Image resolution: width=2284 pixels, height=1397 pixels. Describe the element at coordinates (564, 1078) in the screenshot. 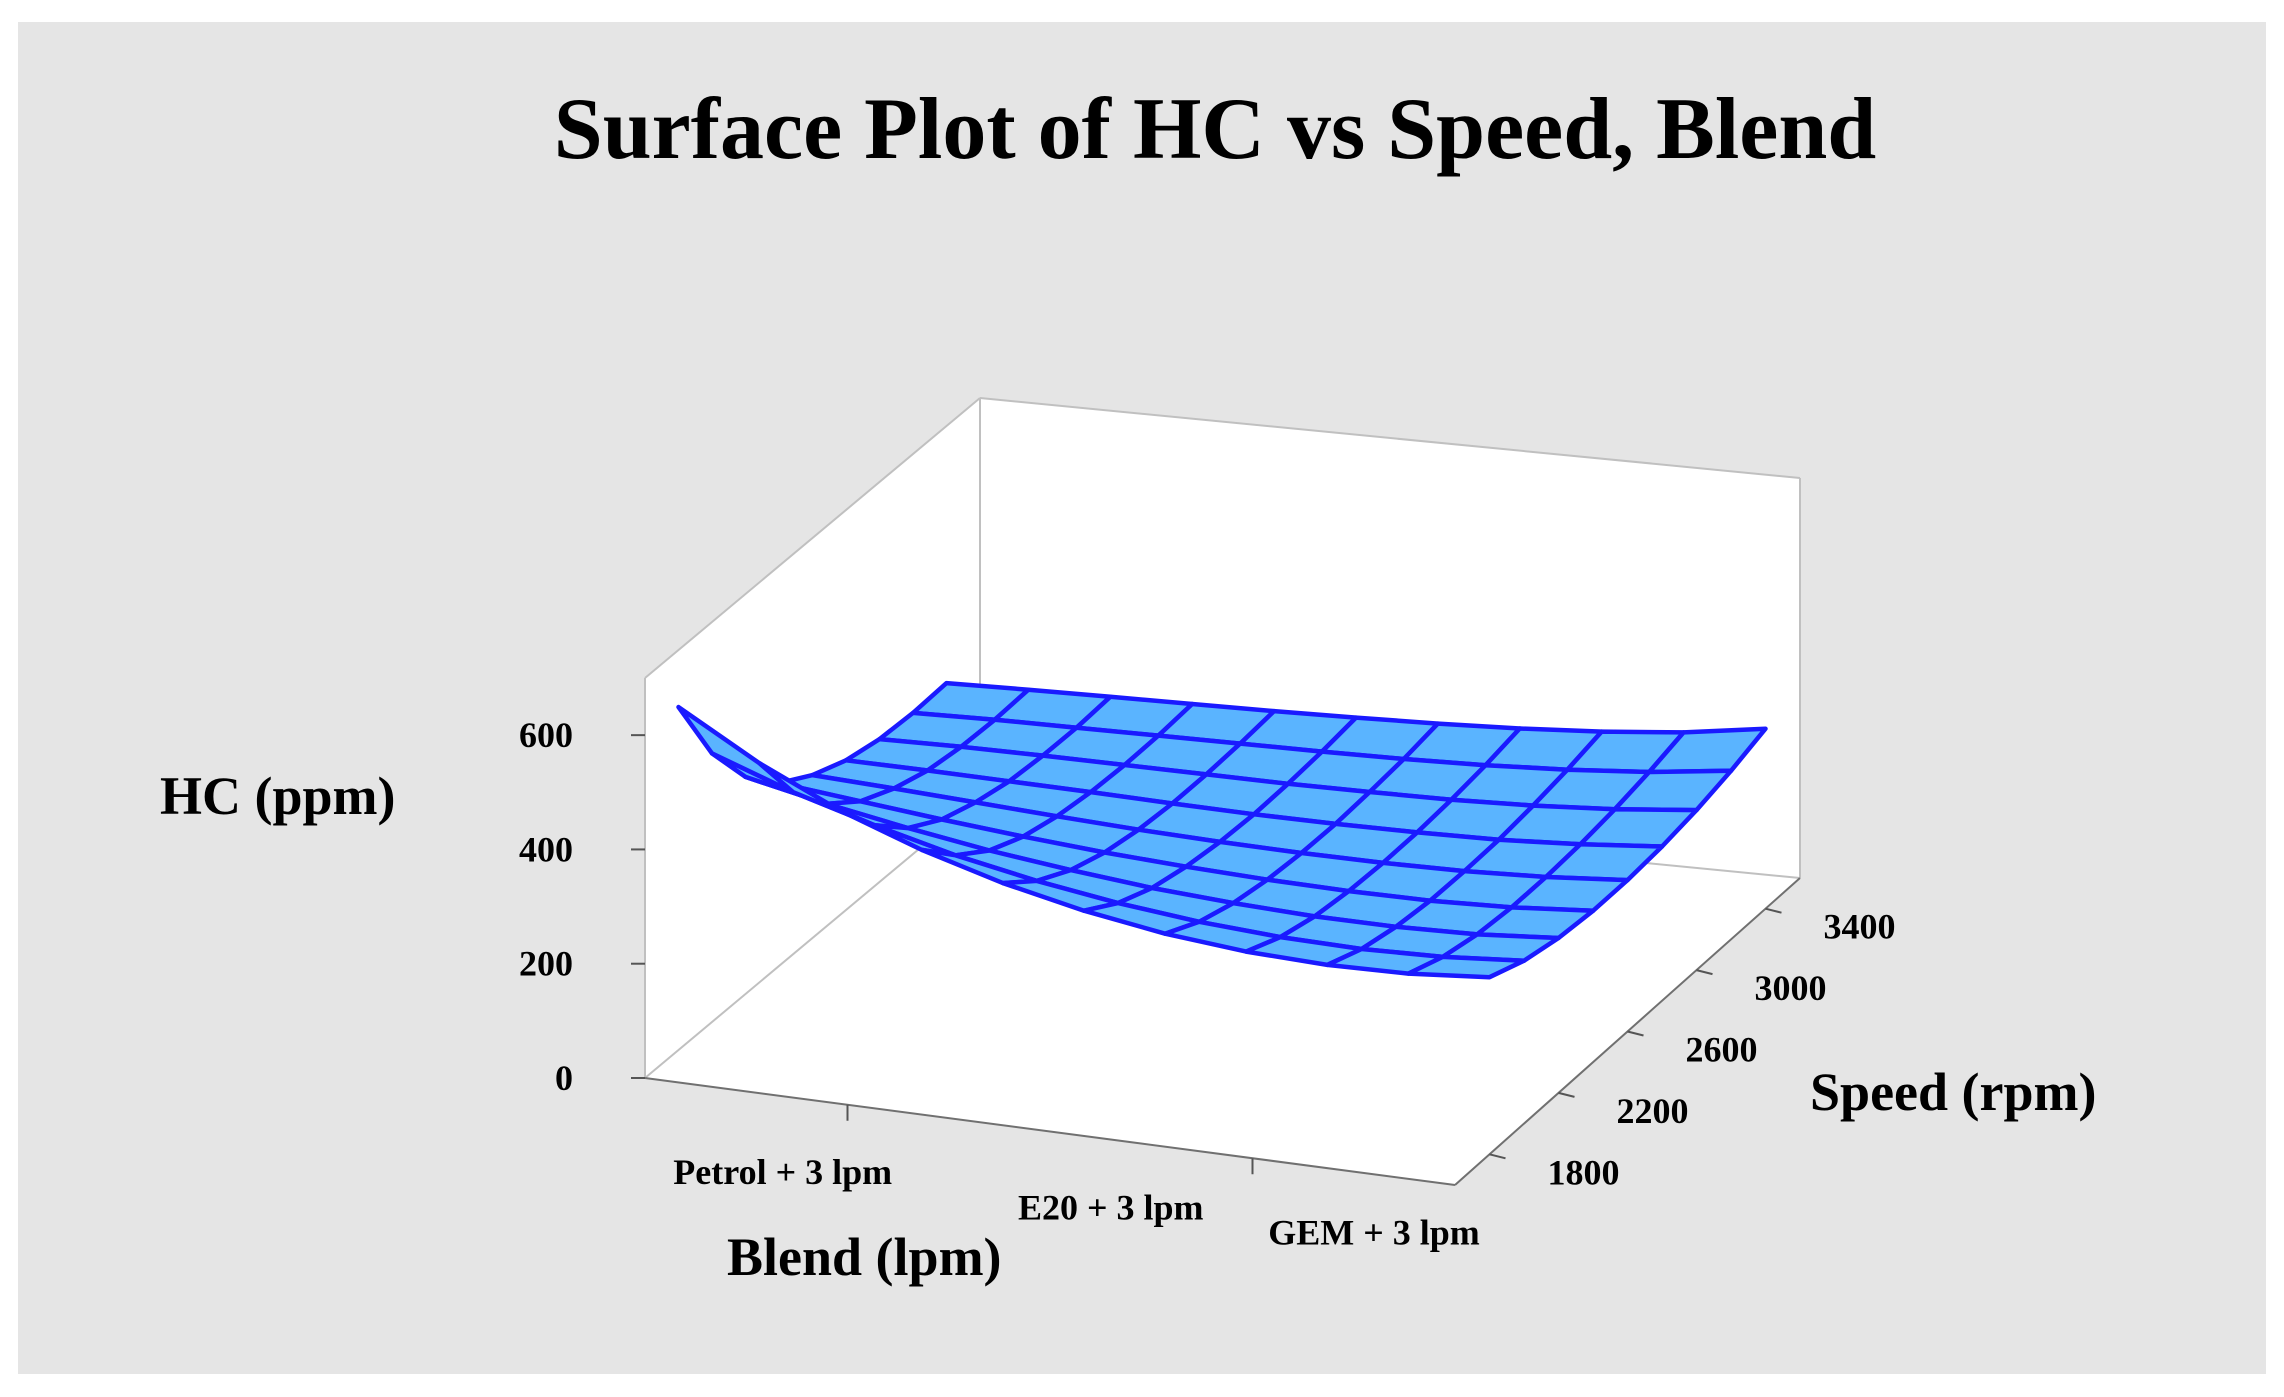

I see `z-tick-label: 0` at that location.